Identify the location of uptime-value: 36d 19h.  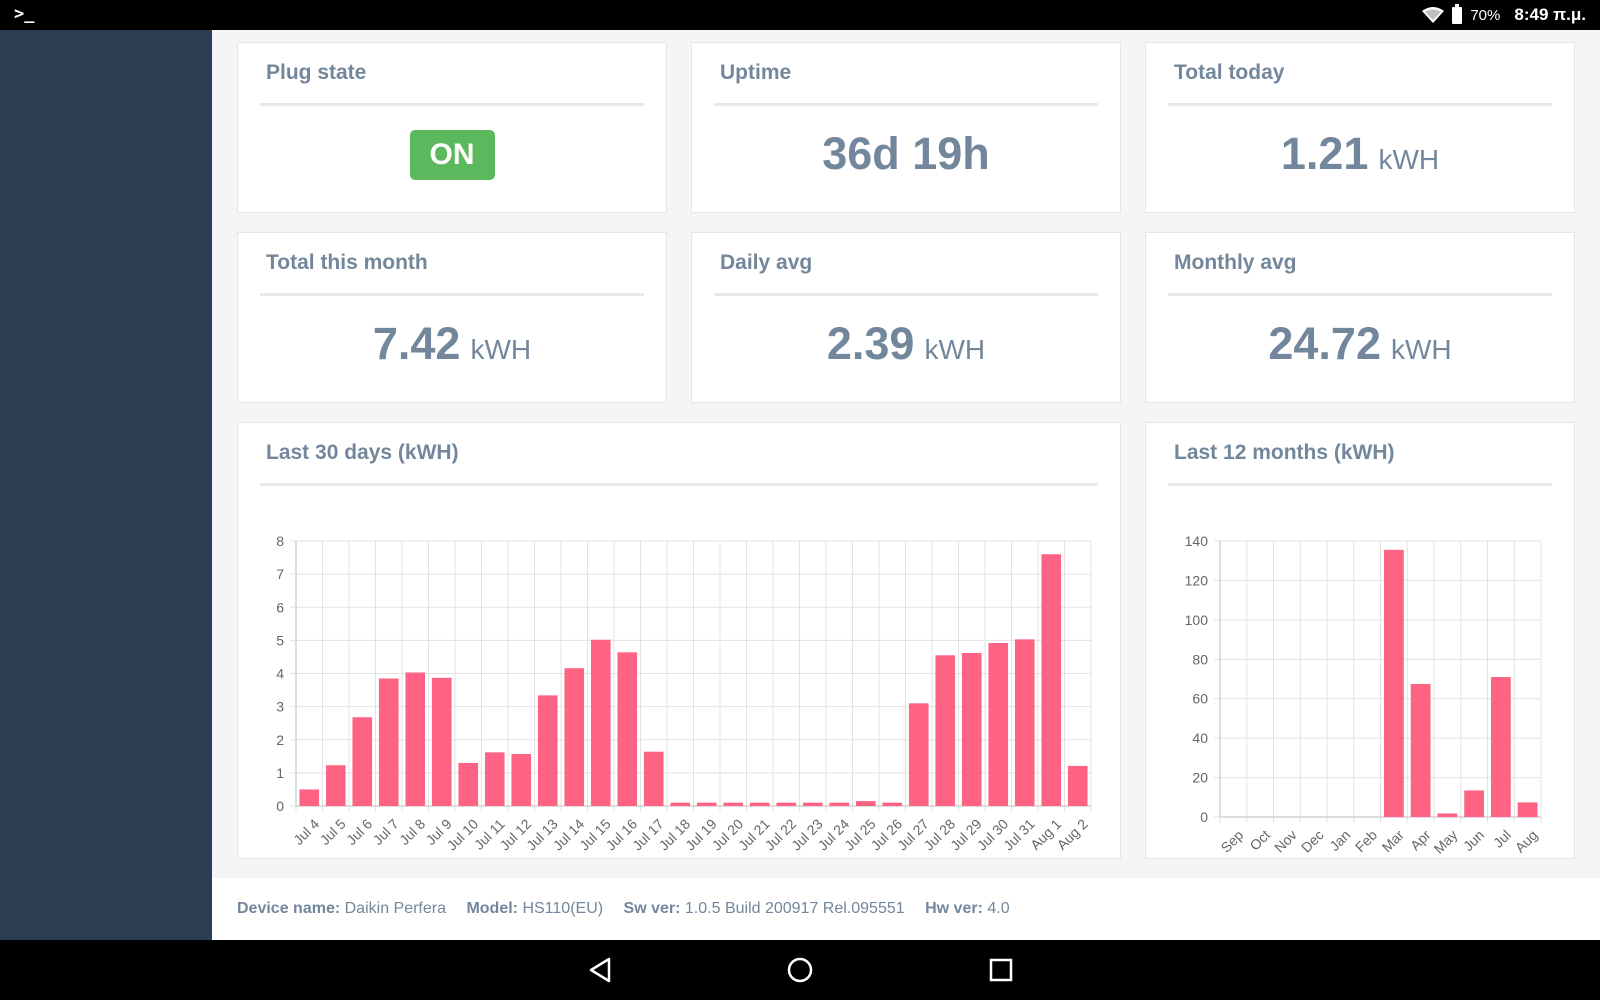
(906, 154).